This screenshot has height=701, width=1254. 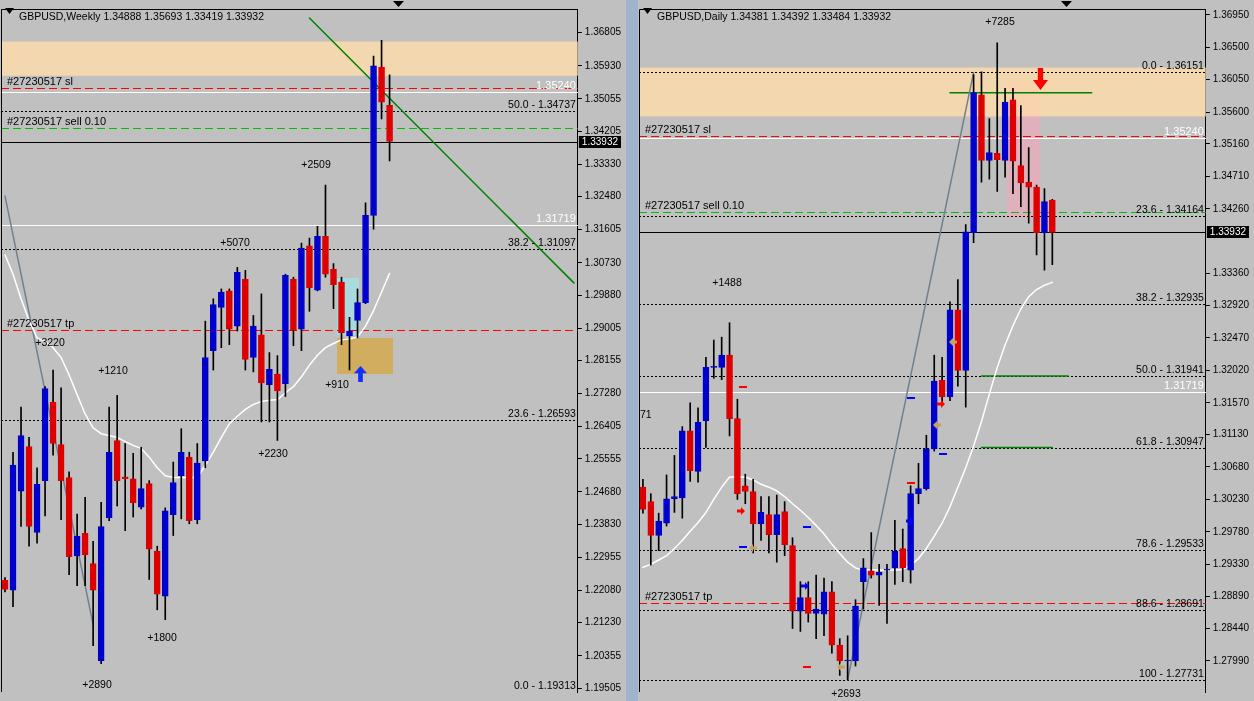 I want to click on annotation: +1488, so click(x=727, y=281).